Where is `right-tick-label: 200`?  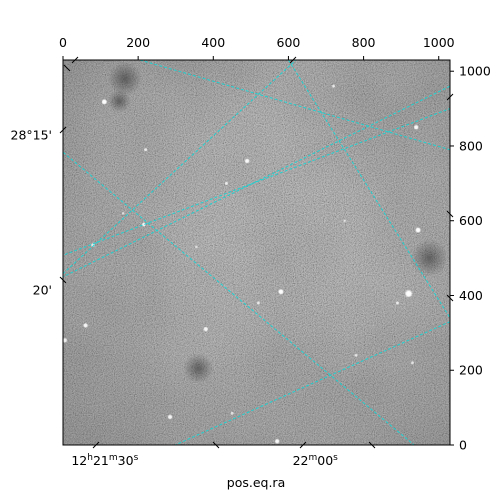
right-tick-label: 200 is located at coordinates (471, 370).